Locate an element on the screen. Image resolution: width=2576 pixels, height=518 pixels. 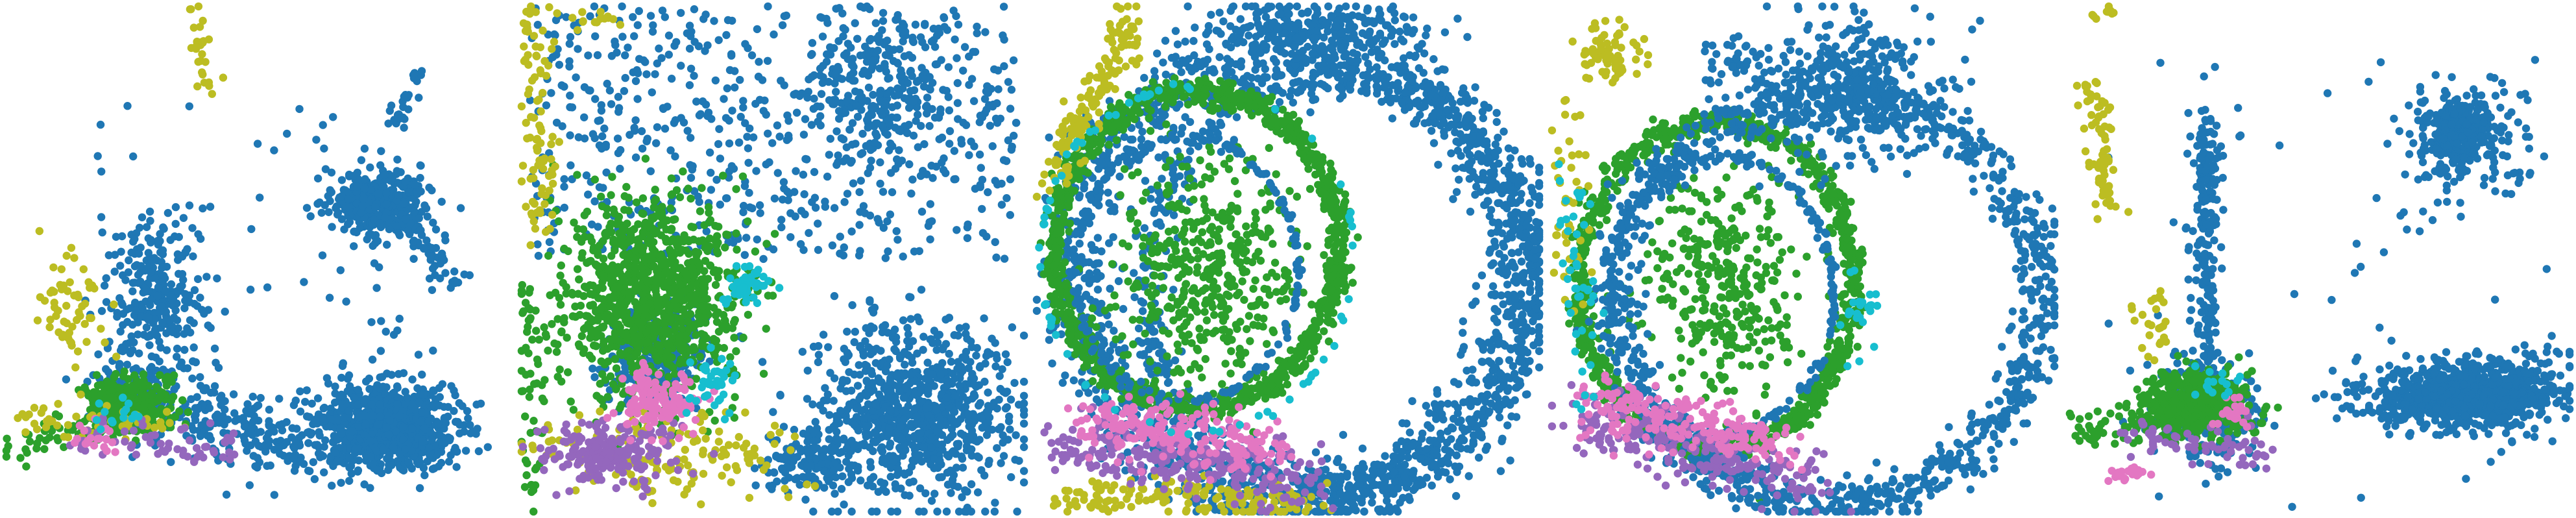
point-cluster-olive is located at coordinates (207, 50).